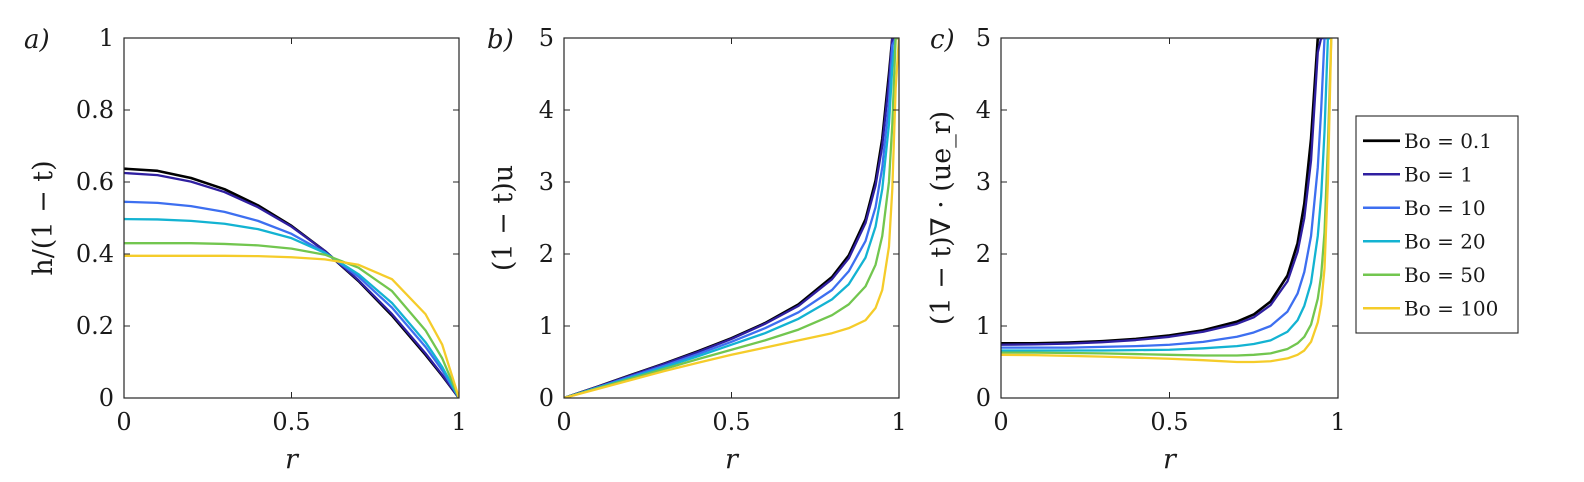 This screenshot has height=482, width=1584. What do you see at coordinates (95, 182) in the screenshot?
I see `y-tick-label: 0.6` at bounding box center [95, 182].